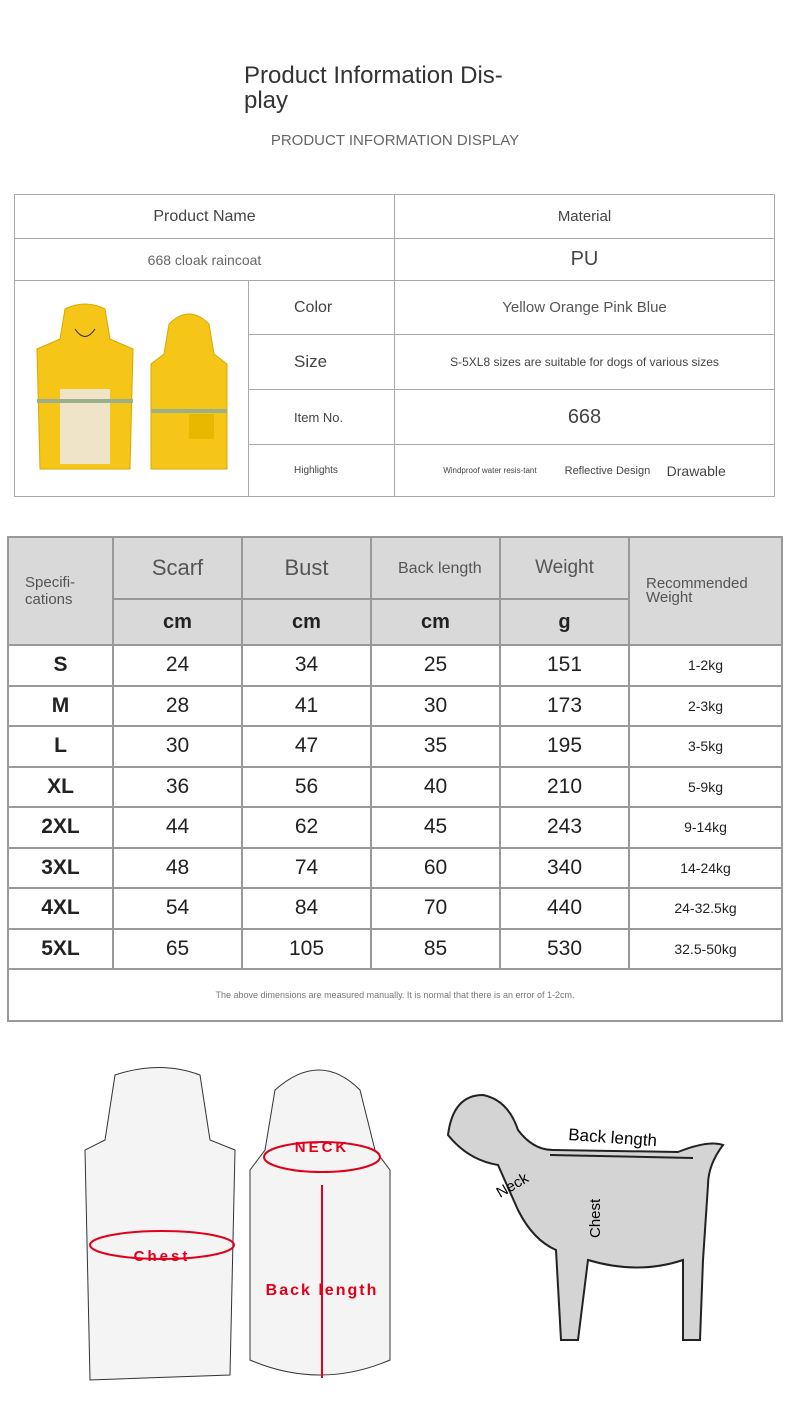  I want to click on chest-label: Chest, so click(162, 1256).